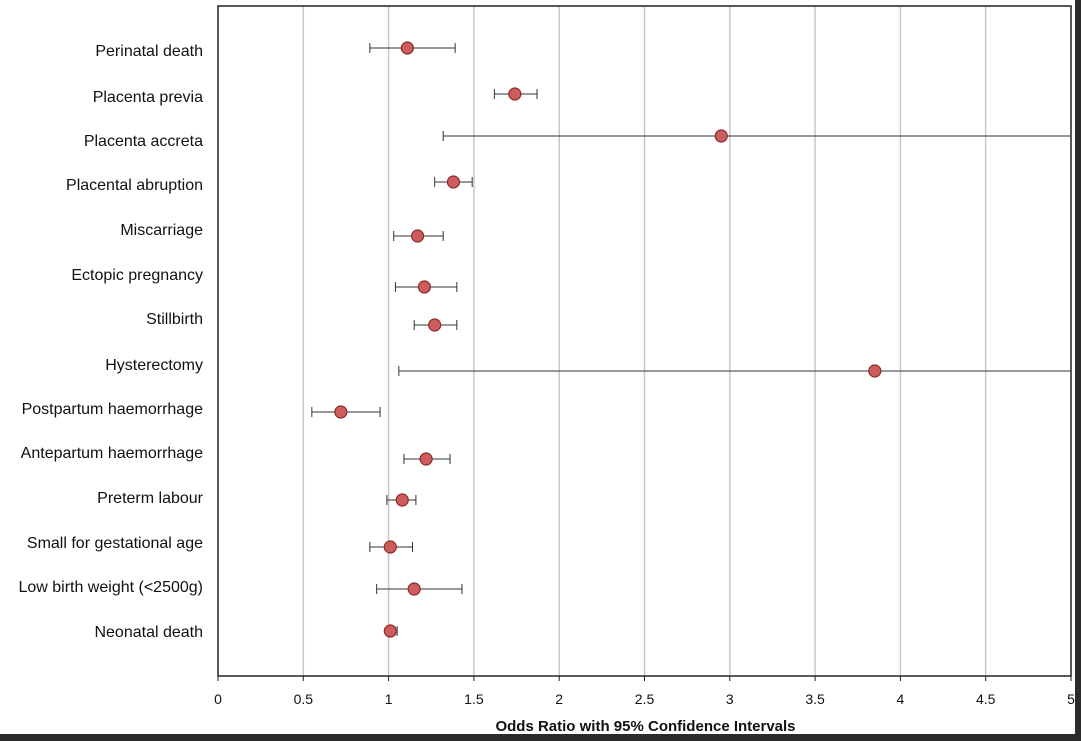 The width and height of the screenshot is (1081, 741). I want to click on category-label: Neonatal death, so click(148, 632).